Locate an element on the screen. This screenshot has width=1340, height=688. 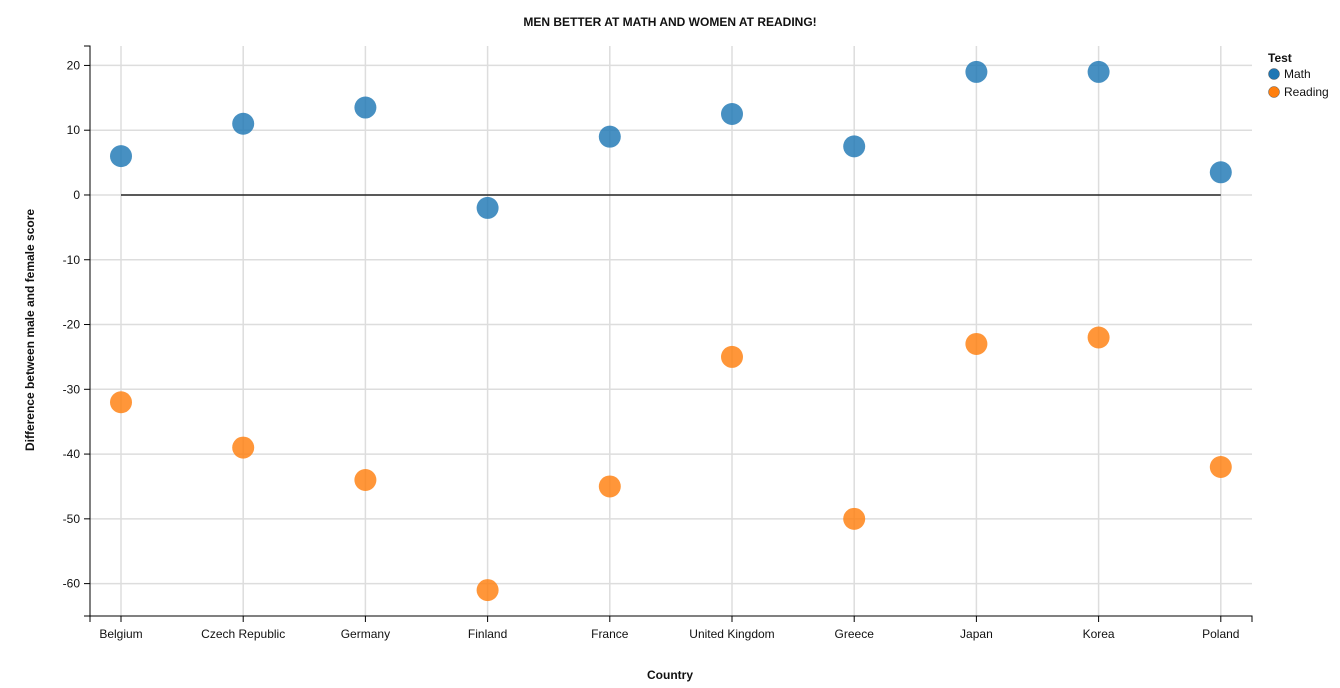
x-axis-line is located at coordinates (671, 618).